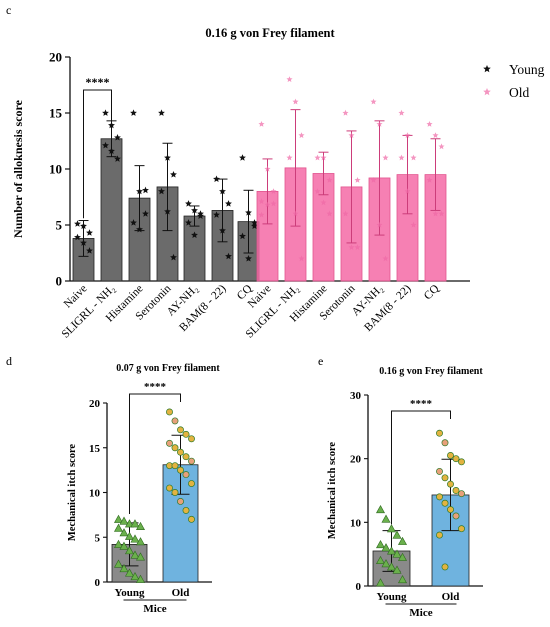  Describe the element at coordinates (356, 396) in the screenshot. I see `y-tick-label: 30` at that location.